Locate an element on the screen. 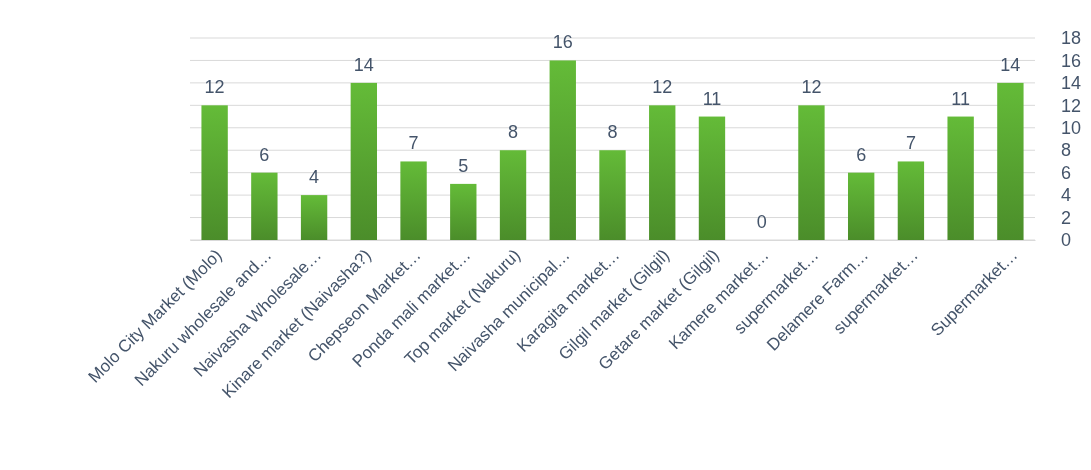  y-tick-label: 2 is located at coordinates (1066, 217).